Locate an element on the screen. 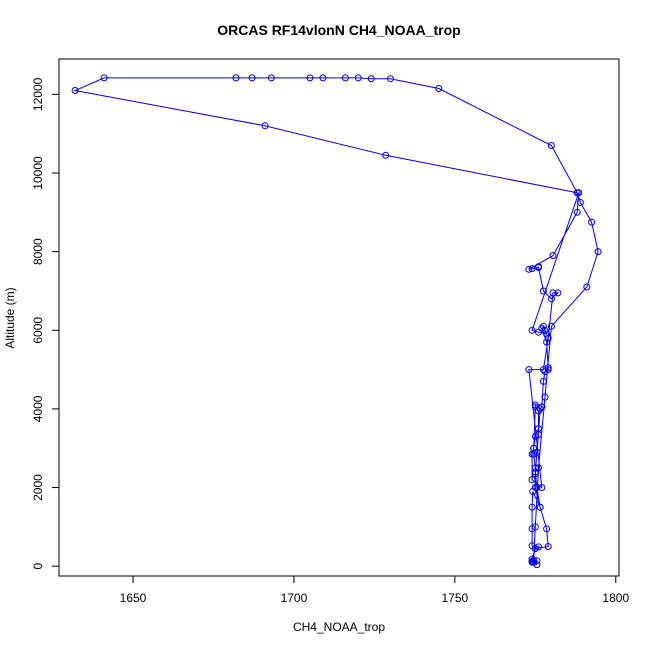  x-tick-label: 1650 is located at coordinates (133, 598).